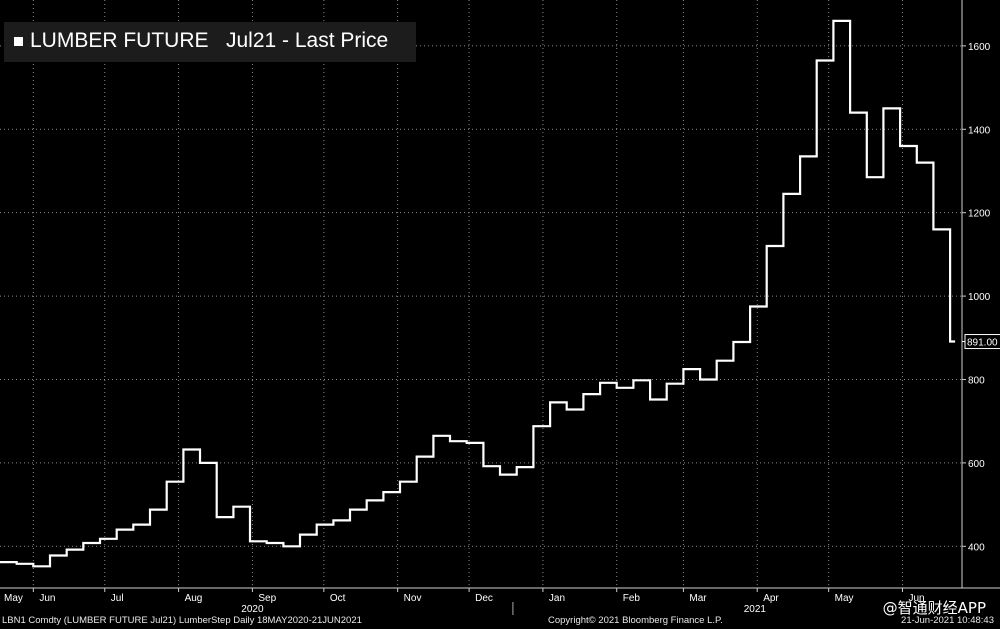  Describe the element at coordinates (119, 40) in the screenshot. I see `legend-series-name: LUMBER FUTURE` at that location.